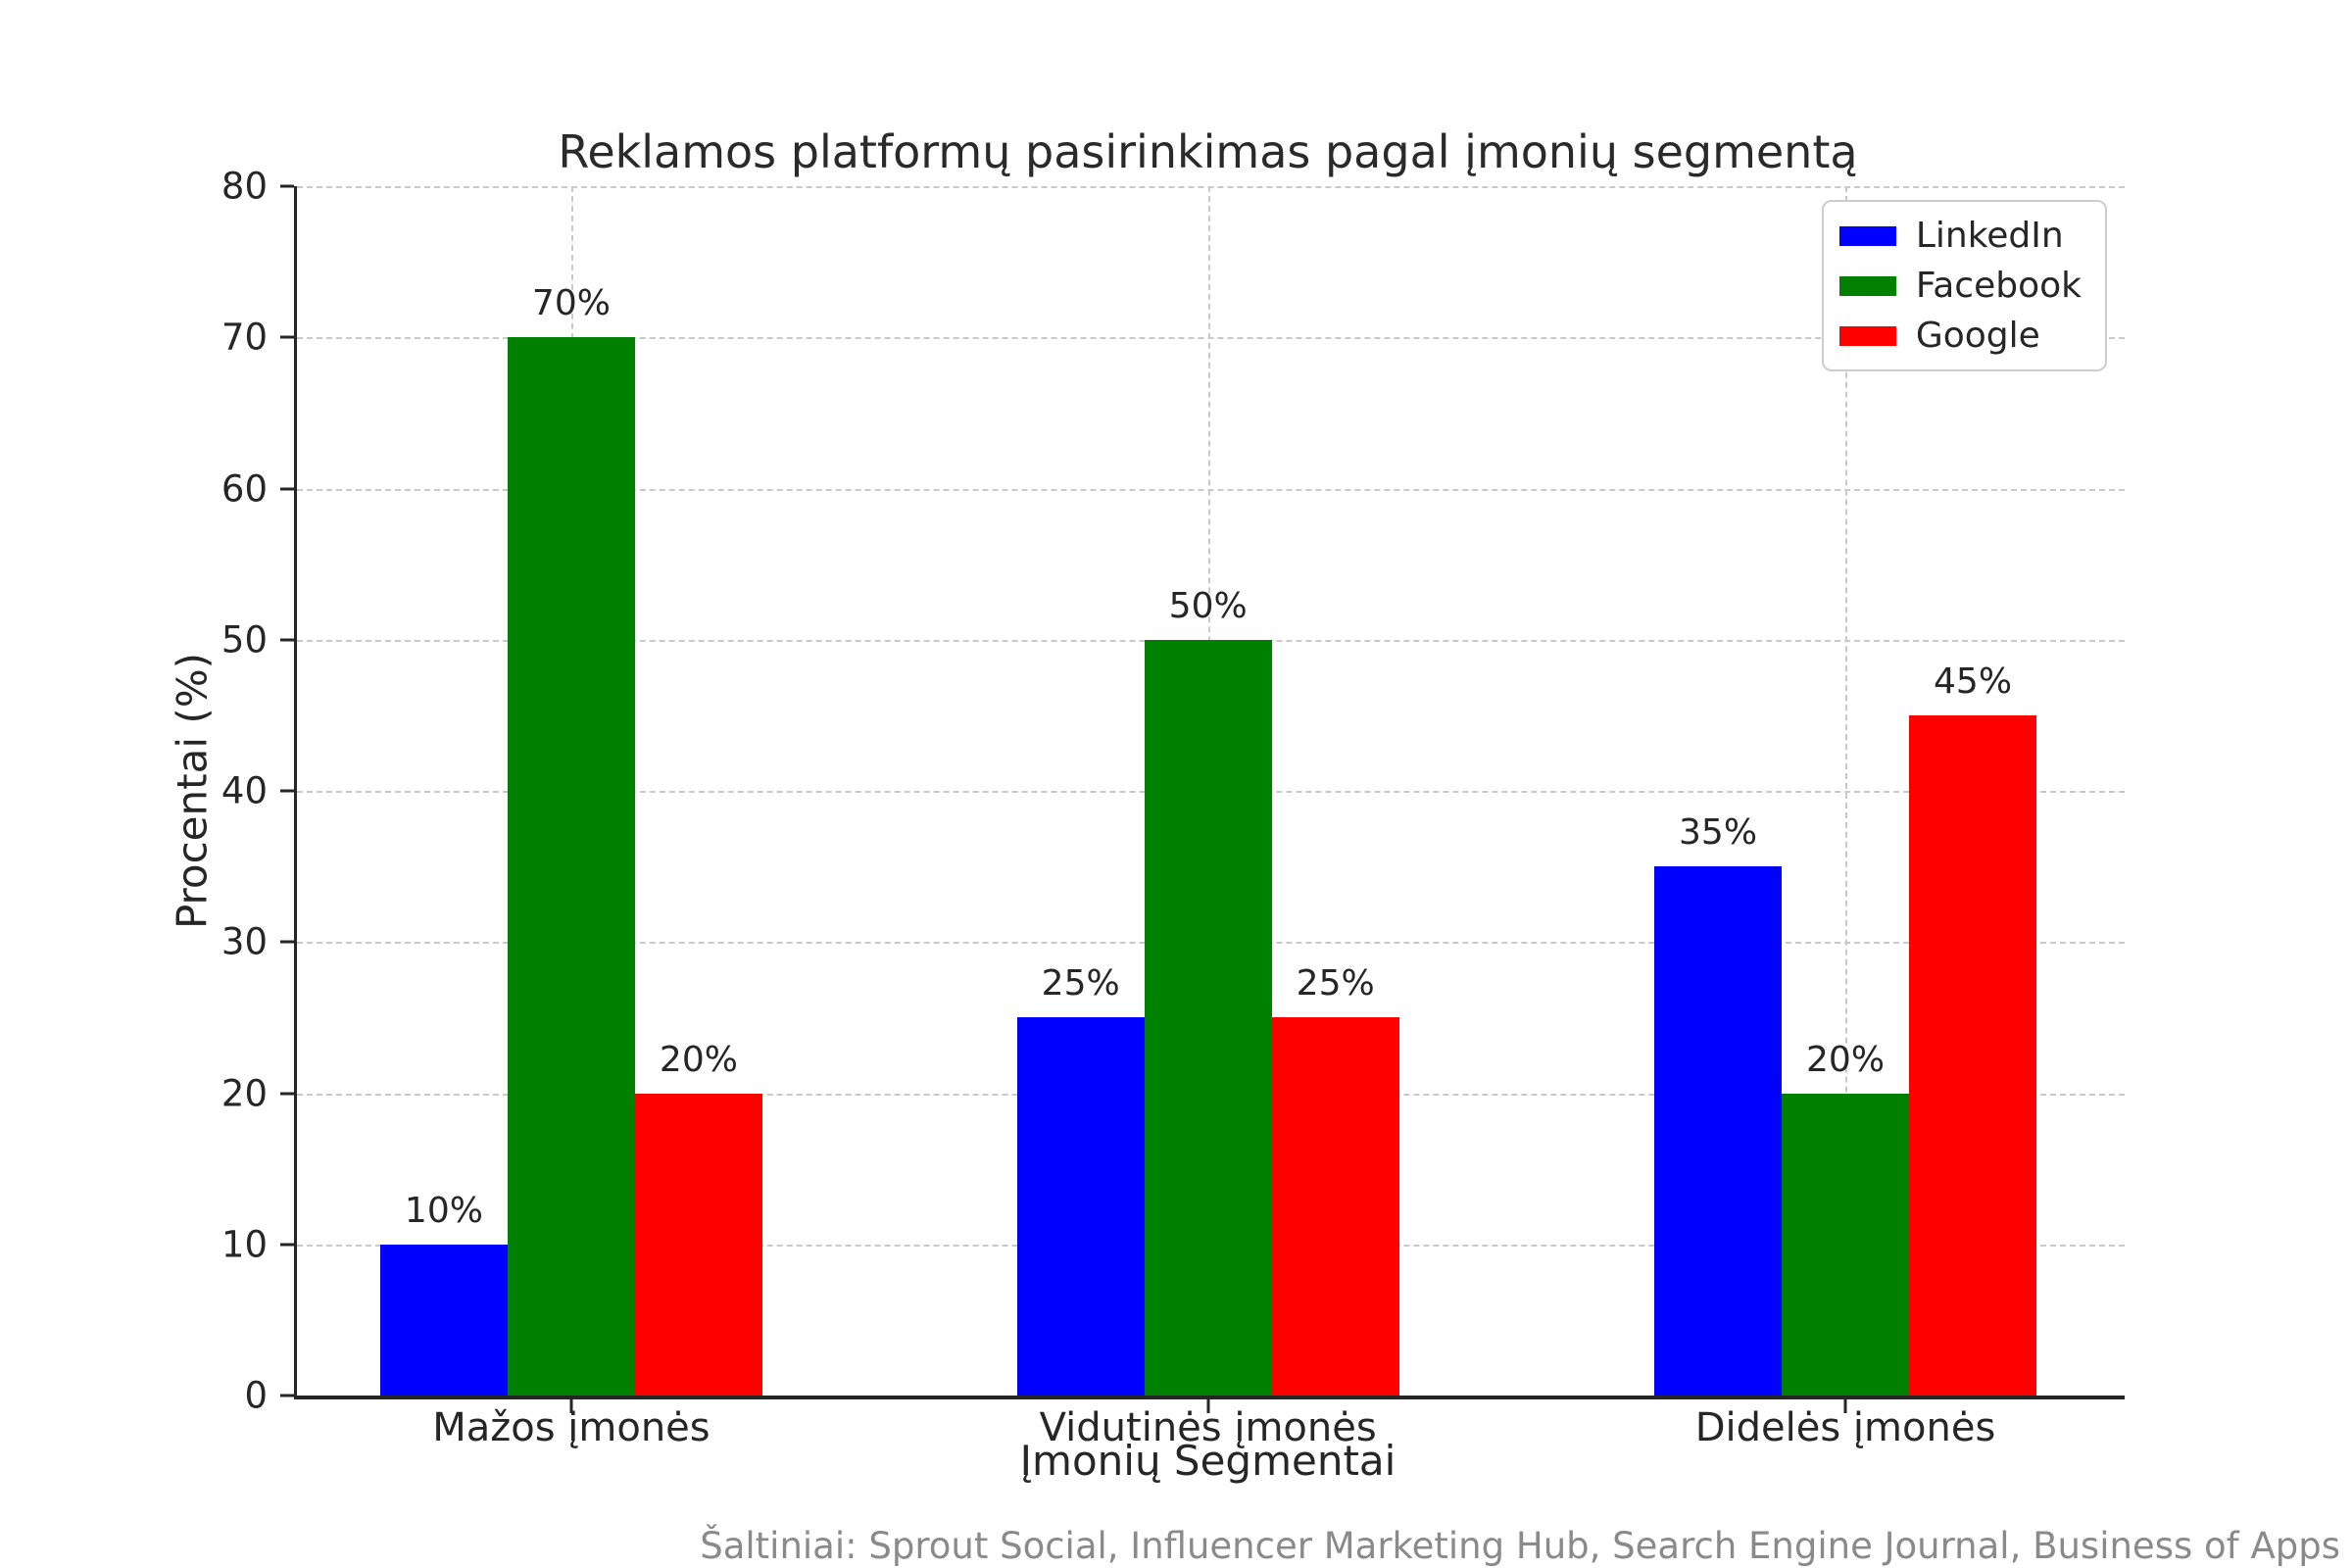 The height and width of the screenshot is (1568, 2352). I want to click on legend-swatch-facebook, so click(1867, 285).